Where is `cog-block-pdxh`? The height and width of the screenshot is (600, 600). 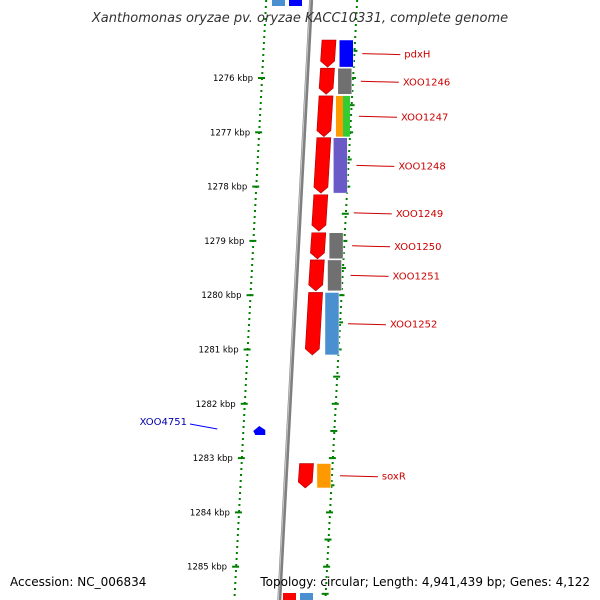
cog-block-pdxh is located at coordinates (346, 53).